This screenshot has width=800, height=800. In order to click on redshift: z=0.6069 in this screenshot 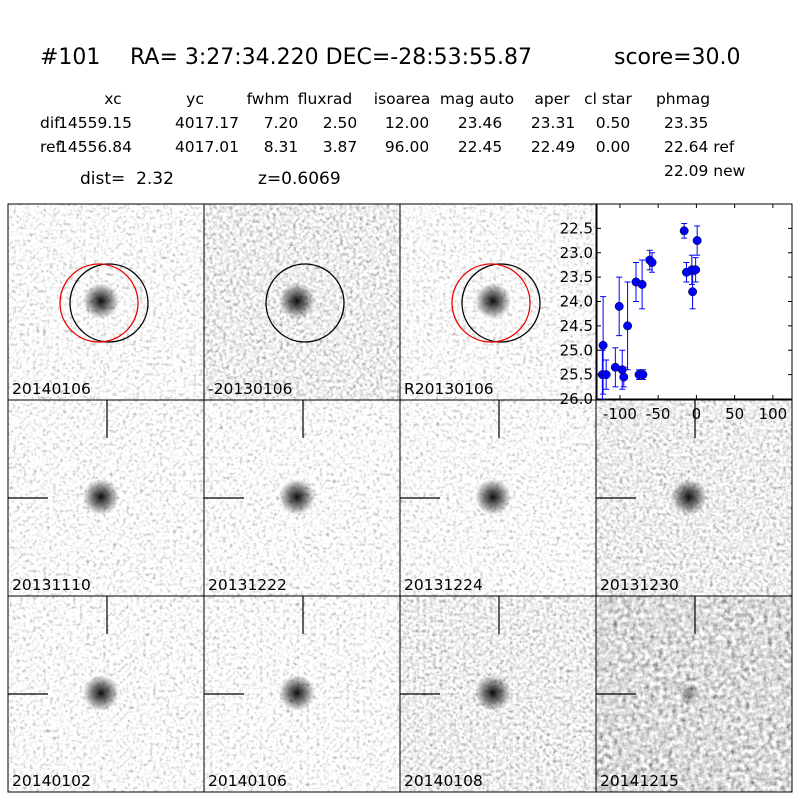, I will do `click(299, 179)`.